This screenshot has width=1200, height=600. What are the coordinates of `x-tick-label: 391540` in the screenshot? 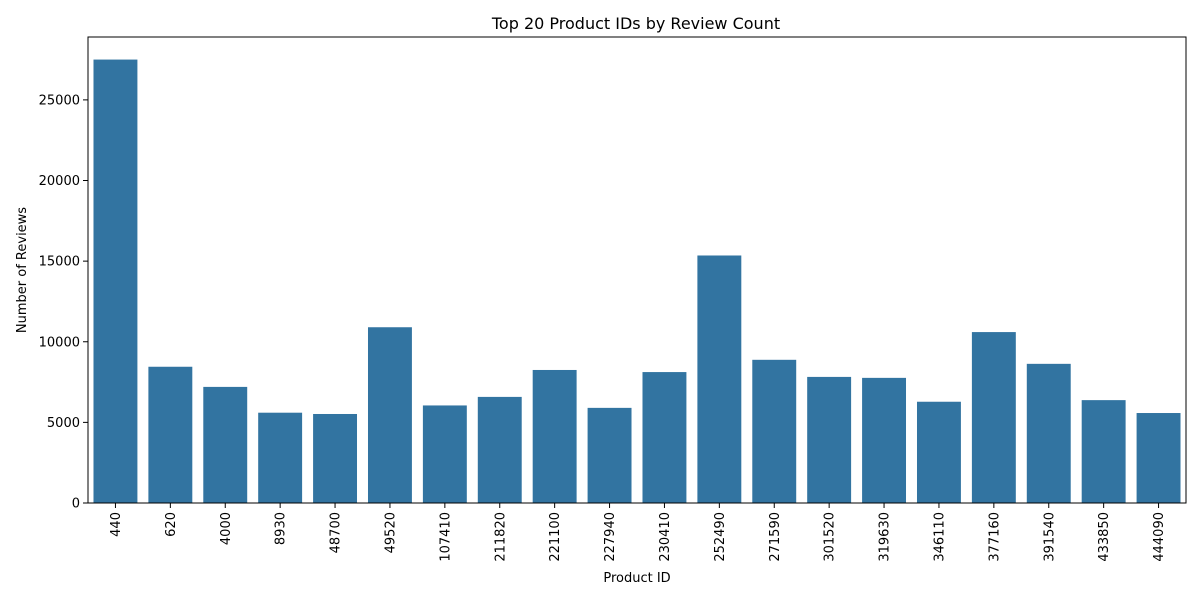 It's located at (1049, 537).